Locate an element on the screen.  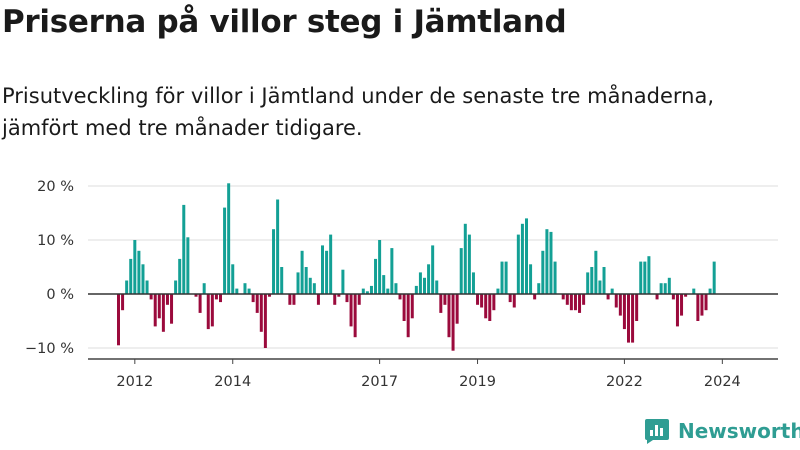
newsworthy-logo: Newsworthy is located at coordinates (722, 431).